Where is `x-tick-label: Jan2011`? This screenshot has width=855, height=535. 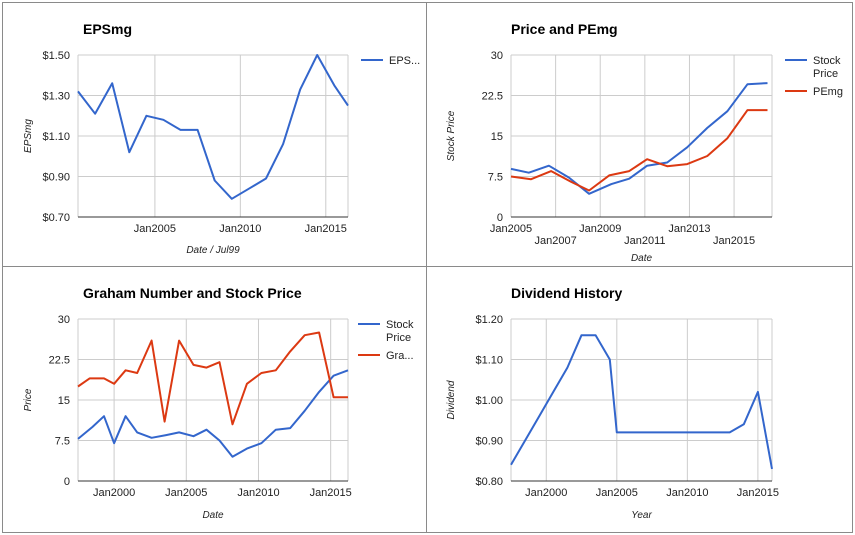 x-tick-label: Jan2011 is located at coordinates (644, 241).